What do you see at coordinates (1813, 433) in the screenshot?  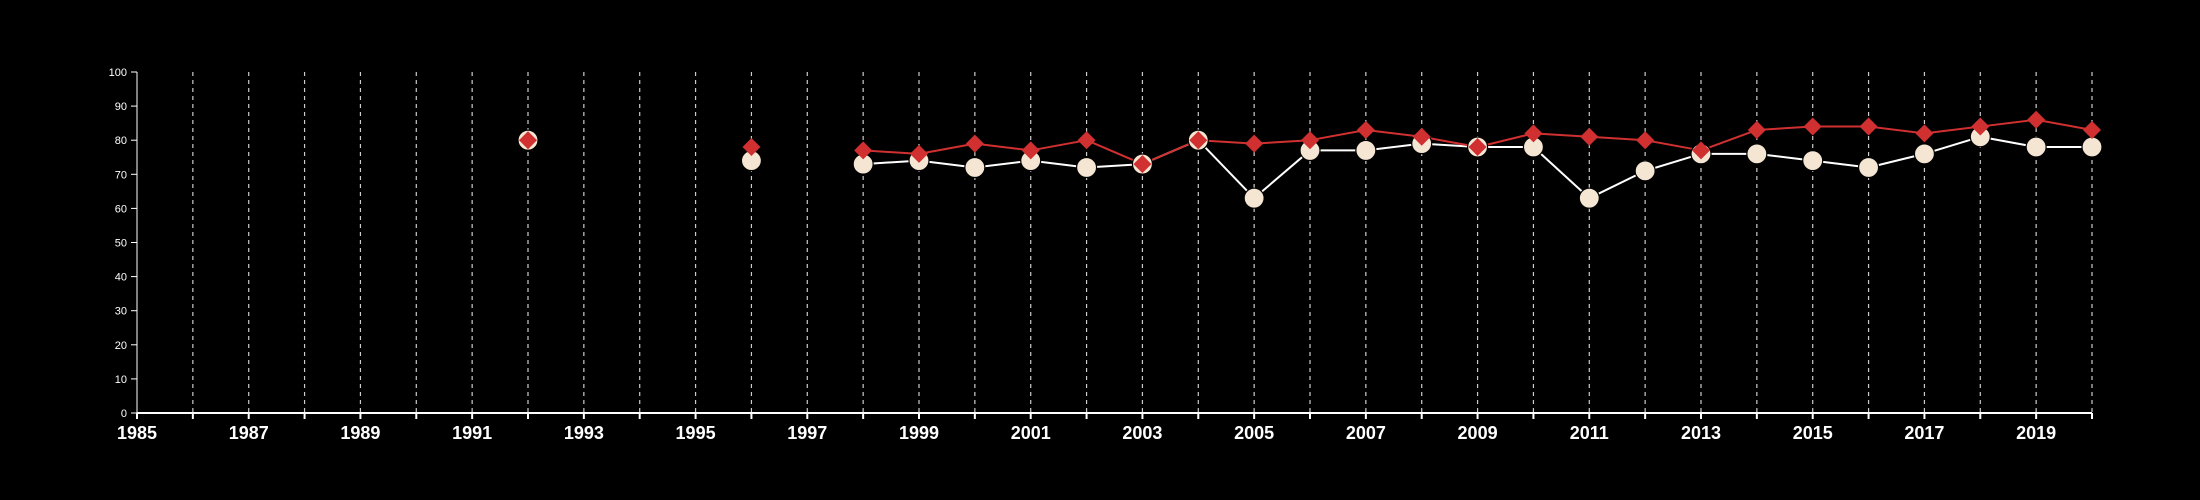 I see `x-tick-label: 2015` at bounding box center [1813, 433].